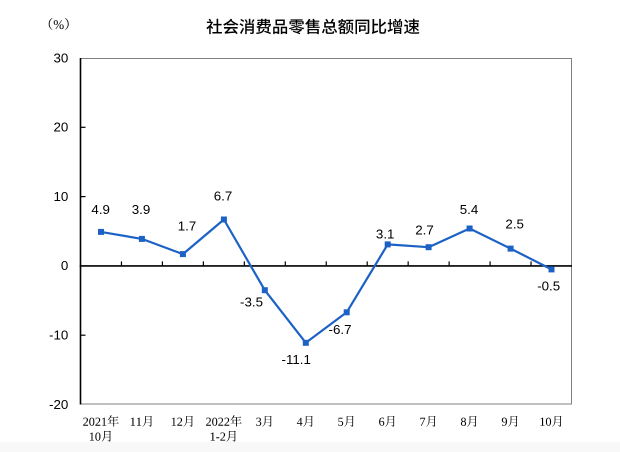 The width and height of the screenshot is (620, 452). What do you see at coordinates (58, 404) in the screenshot?
I see `svg-text: -20` at bounding box center [58, 404].